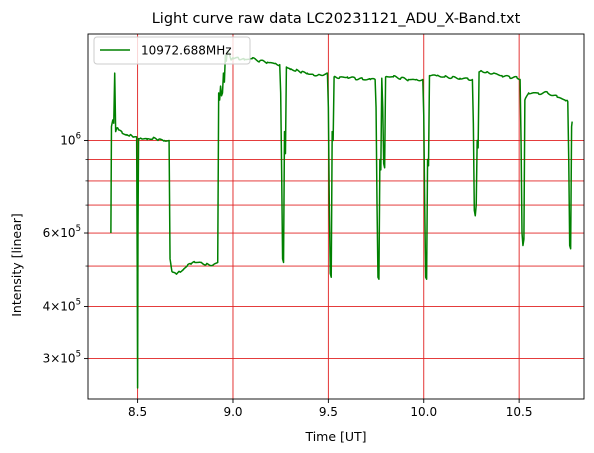 The width and height of the screenshot is (594, 453). What do you see at coordinates (62, 232) in the screenshot?
I see `y-tick-label: 6×10⁵` at bounding box center [62, 232].